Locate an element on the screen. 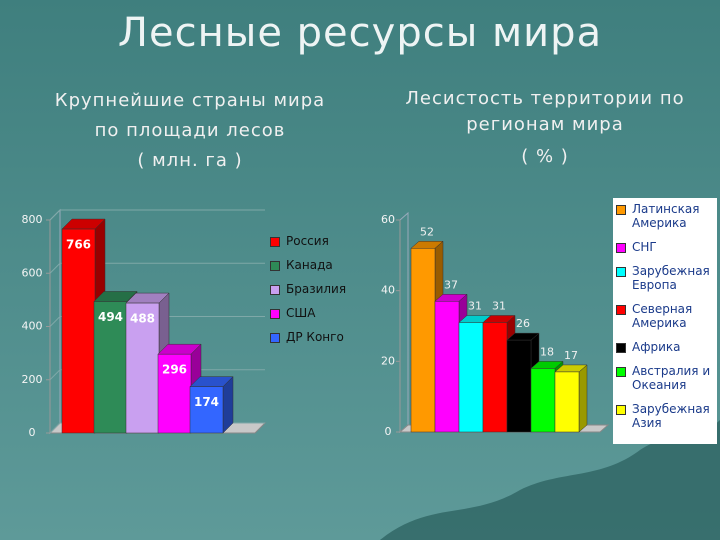  y-tick-label: 600 is located at coordinates (32, 272).